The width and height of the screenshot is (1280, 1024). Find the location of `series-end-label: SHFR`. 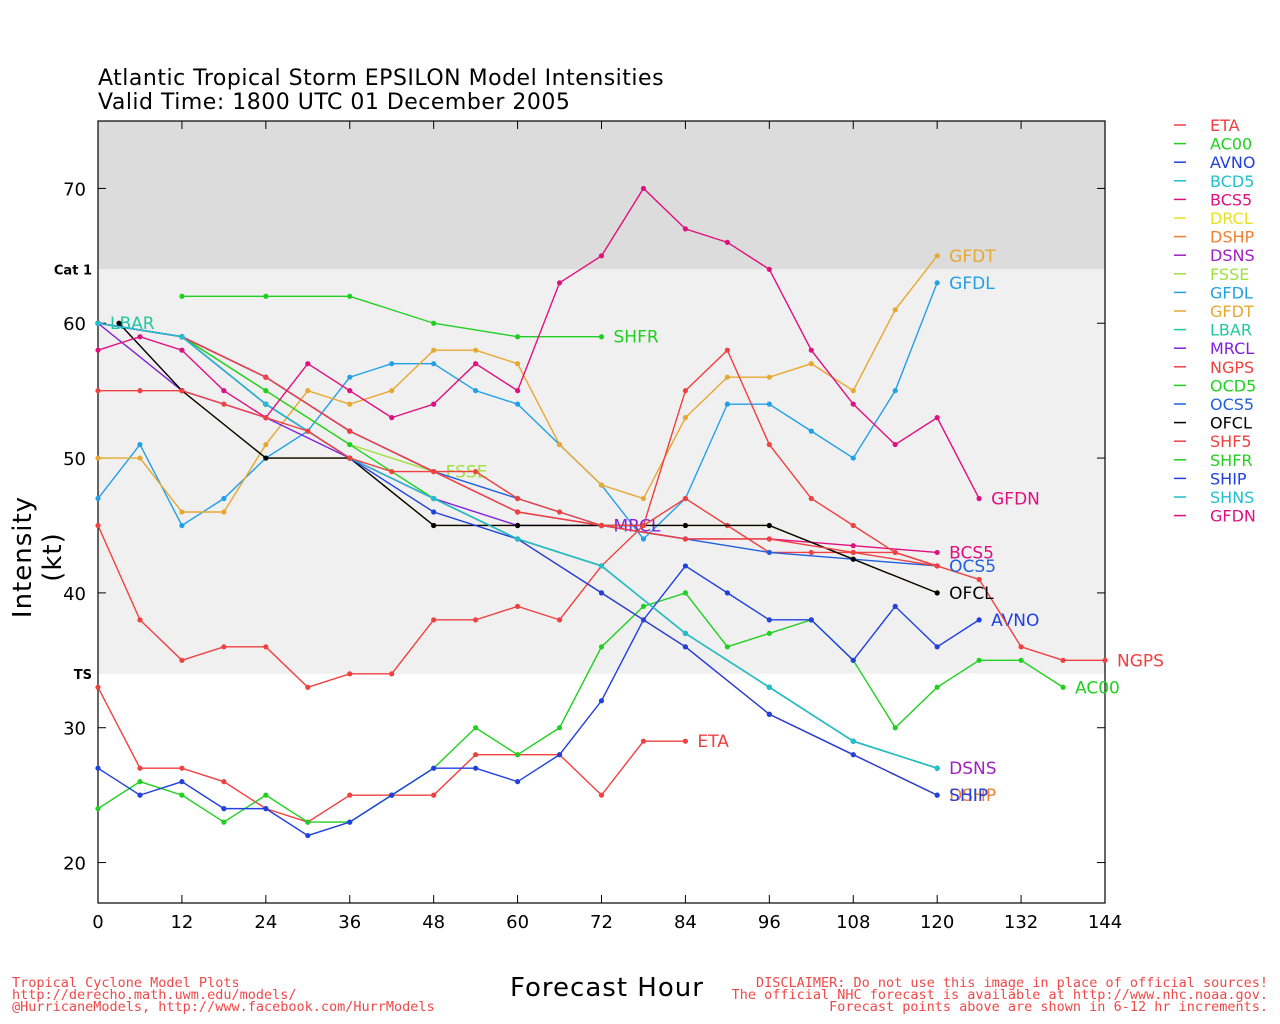

series-end-label: SHFR is located at coordinates (636, 338).